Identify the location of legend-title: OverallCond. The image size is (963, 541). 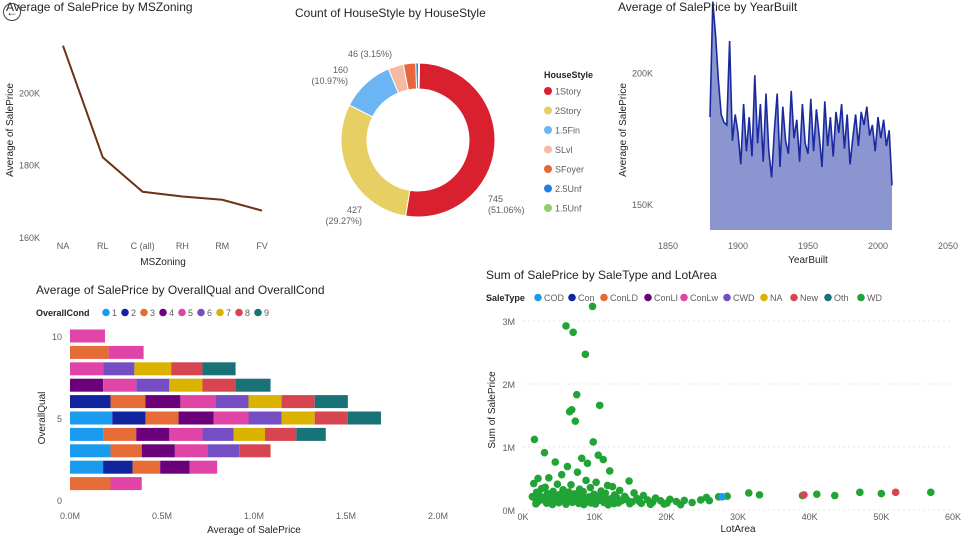
(63, 313).